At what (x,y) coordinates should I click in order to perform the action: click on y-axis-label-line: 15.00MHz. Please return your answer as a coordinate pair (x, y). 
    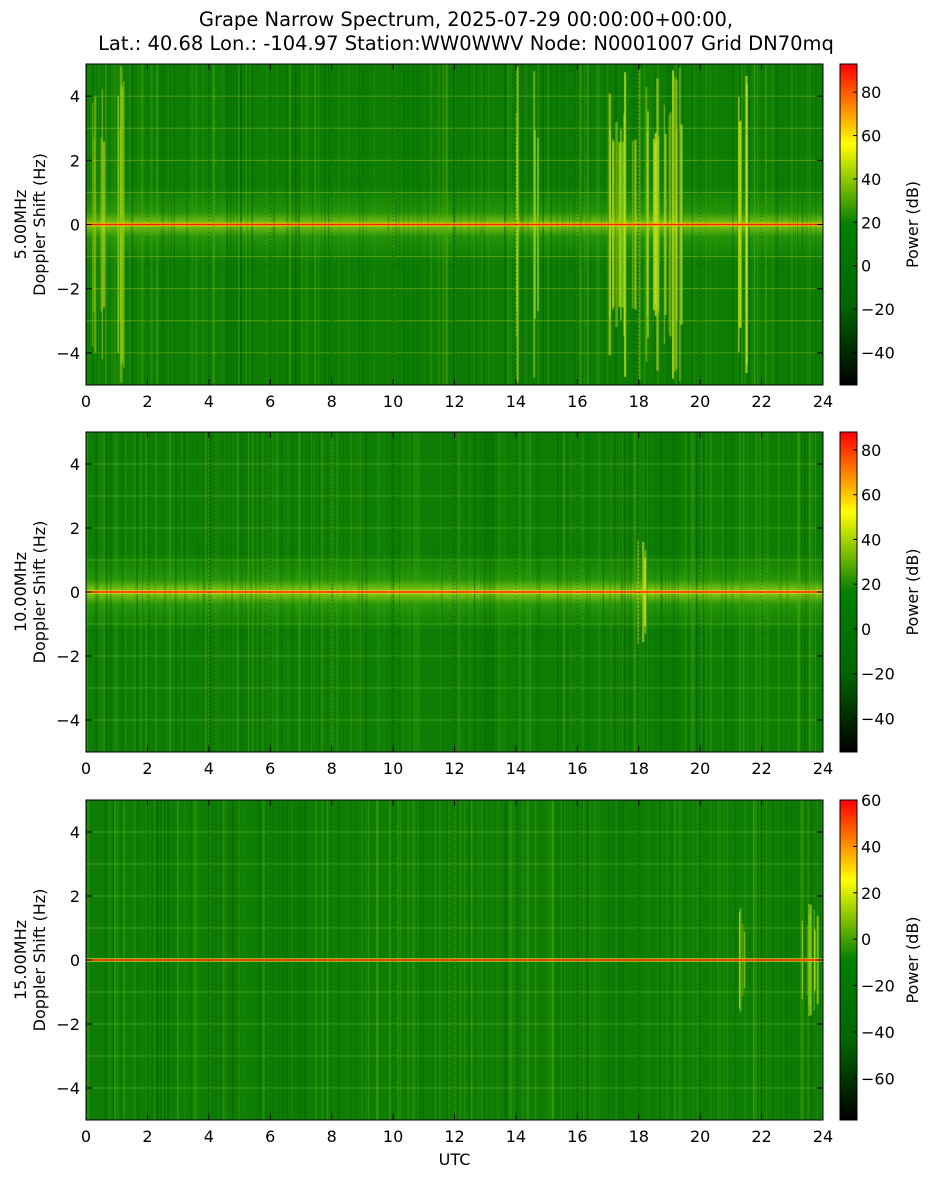
    Looking at the image, I should click on (20, 960).